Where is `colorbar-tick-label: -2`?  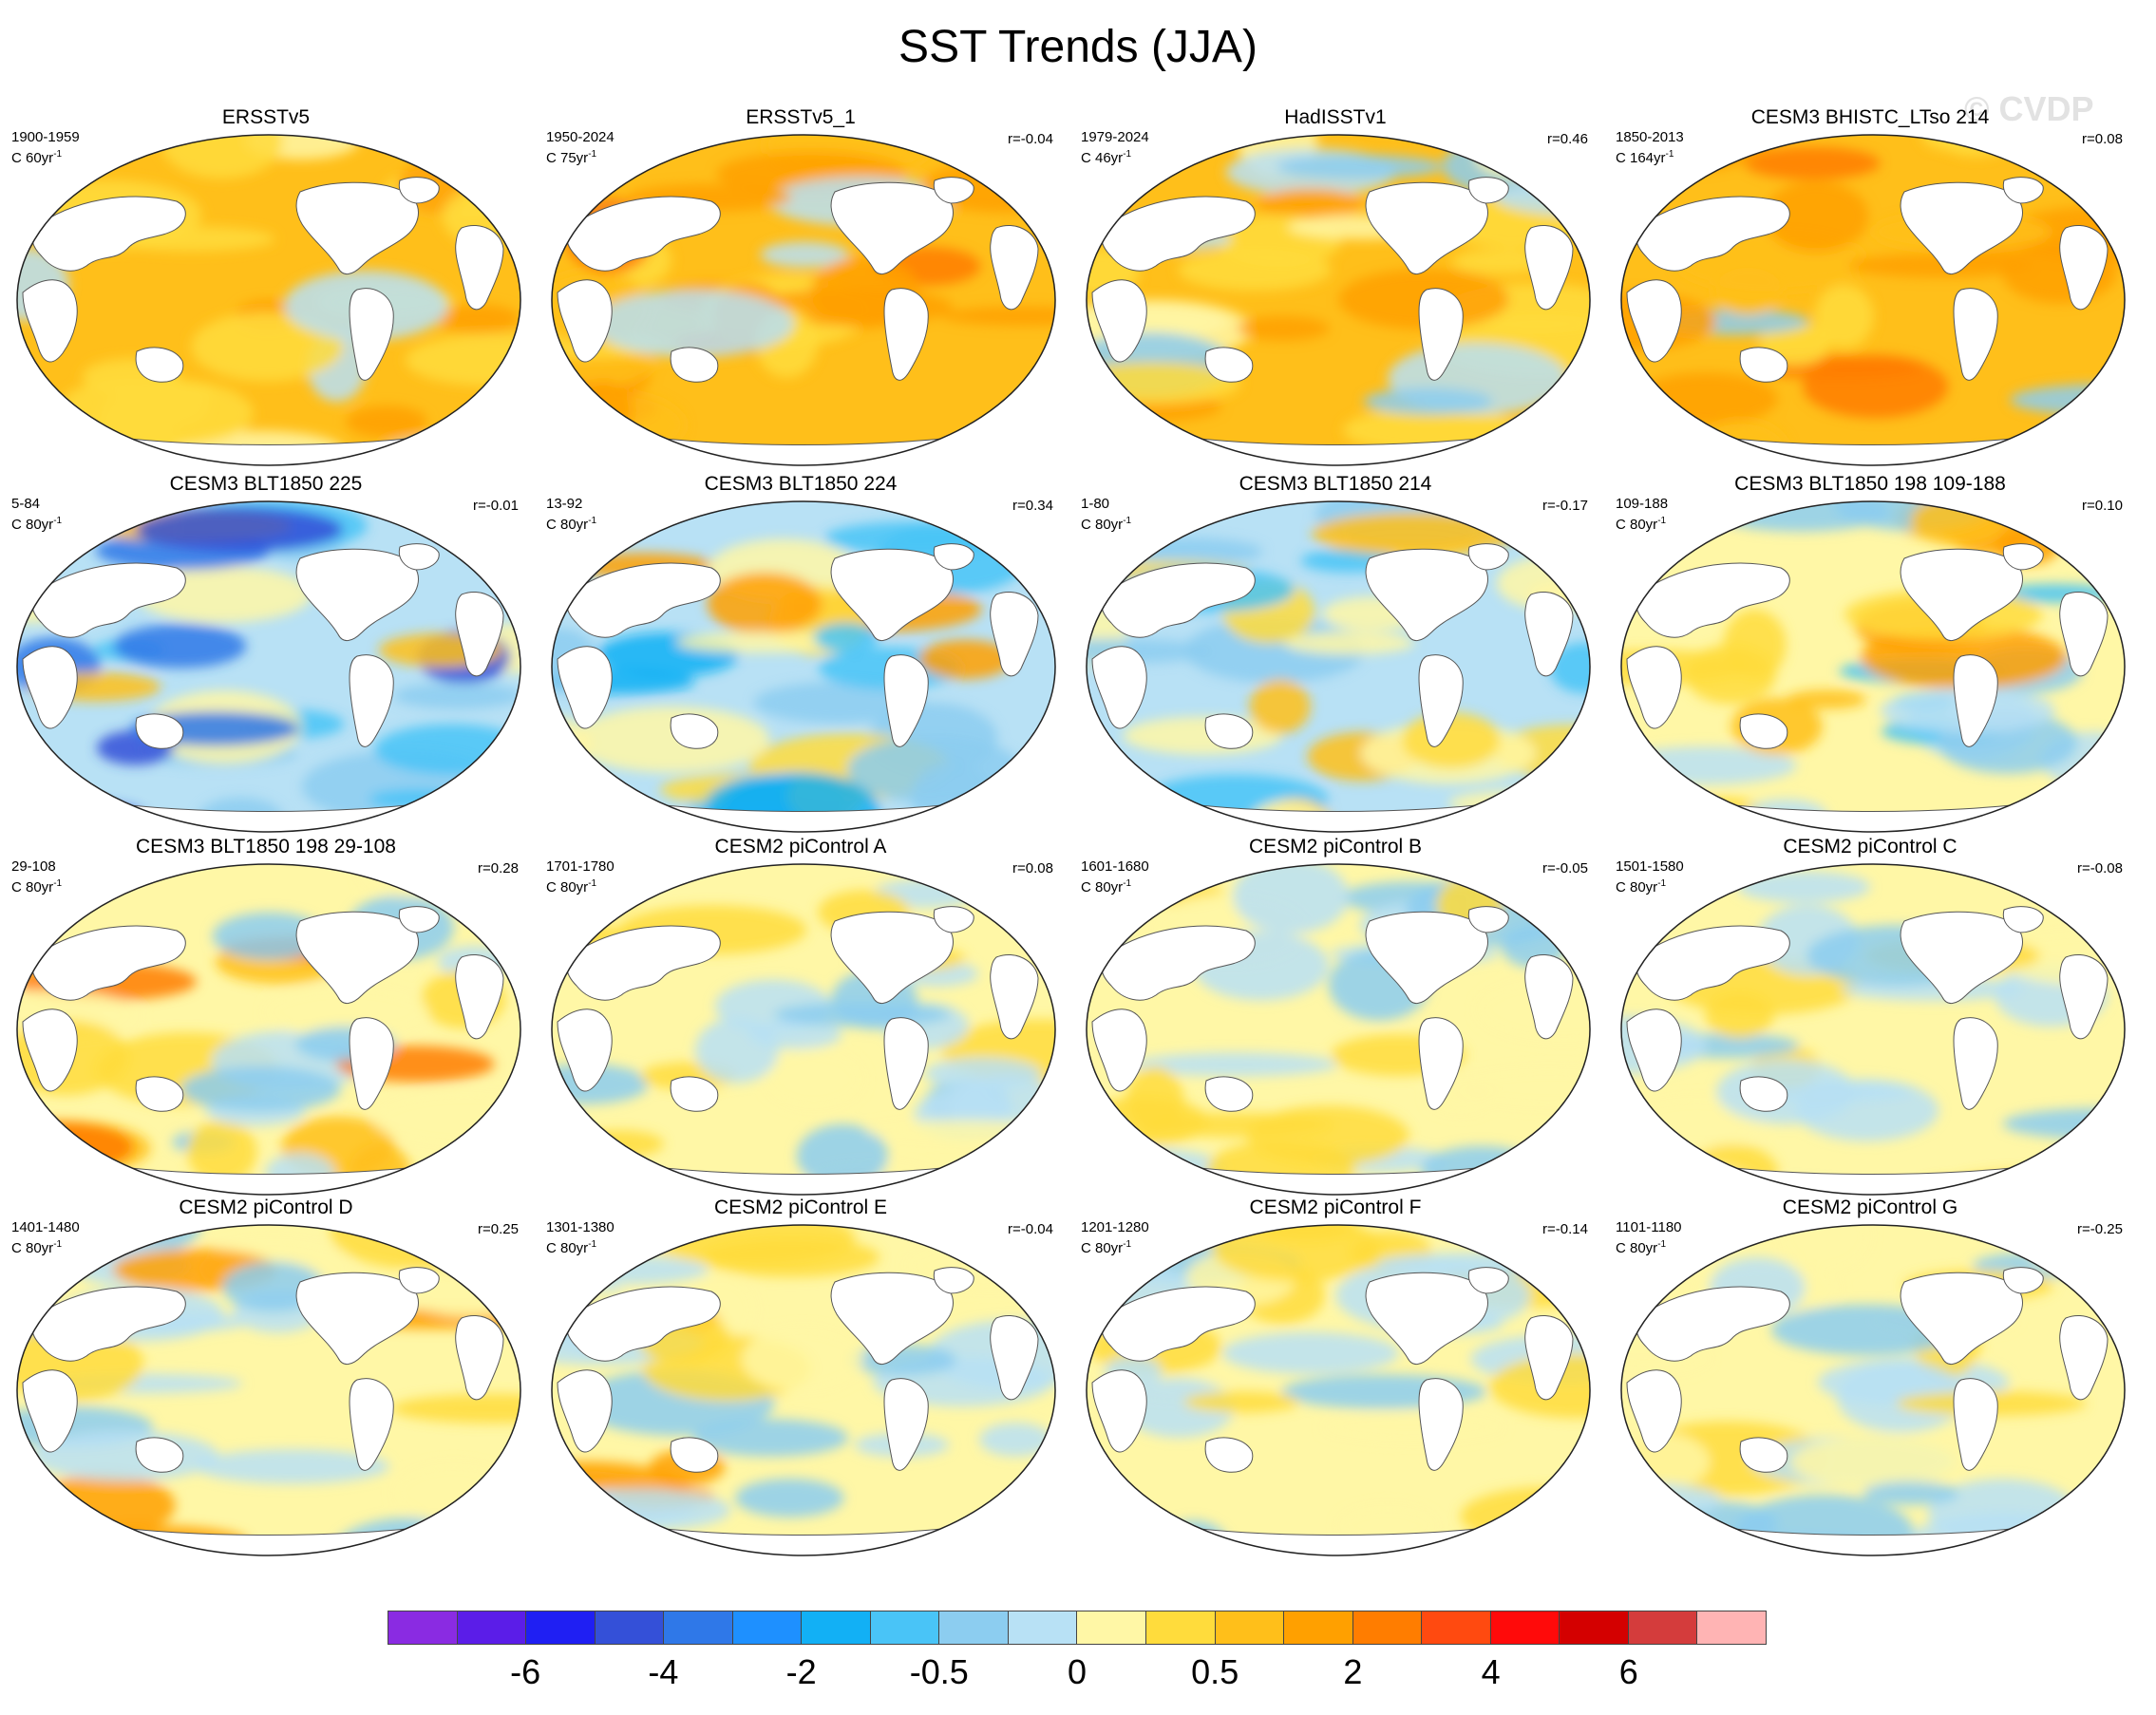
colorbar-tick-label: -2 is located at coordinates (801, 1671).